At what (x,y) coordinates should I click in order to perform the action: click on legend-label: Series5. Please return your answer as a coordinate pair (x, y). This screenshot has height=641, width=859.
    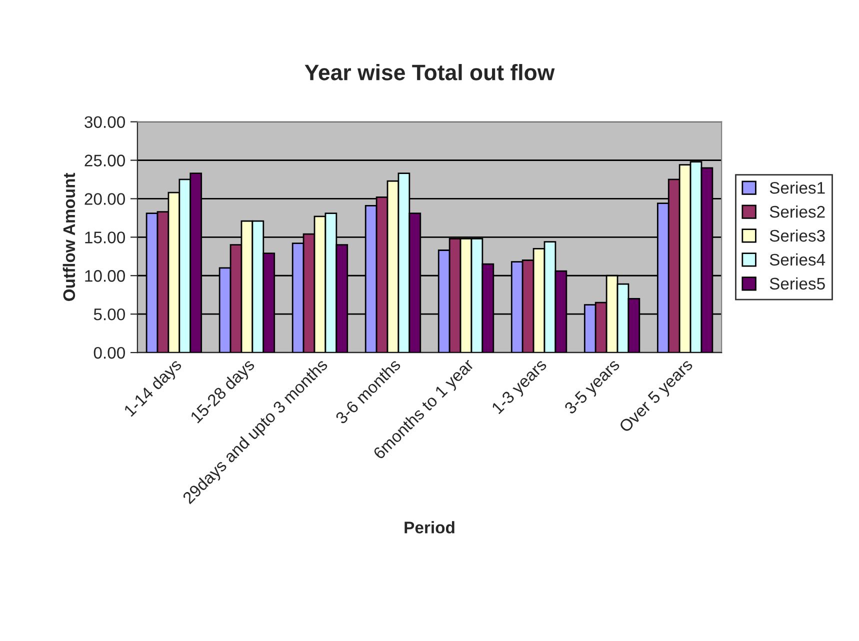
    Looking at the image, I should click on (797, 283).